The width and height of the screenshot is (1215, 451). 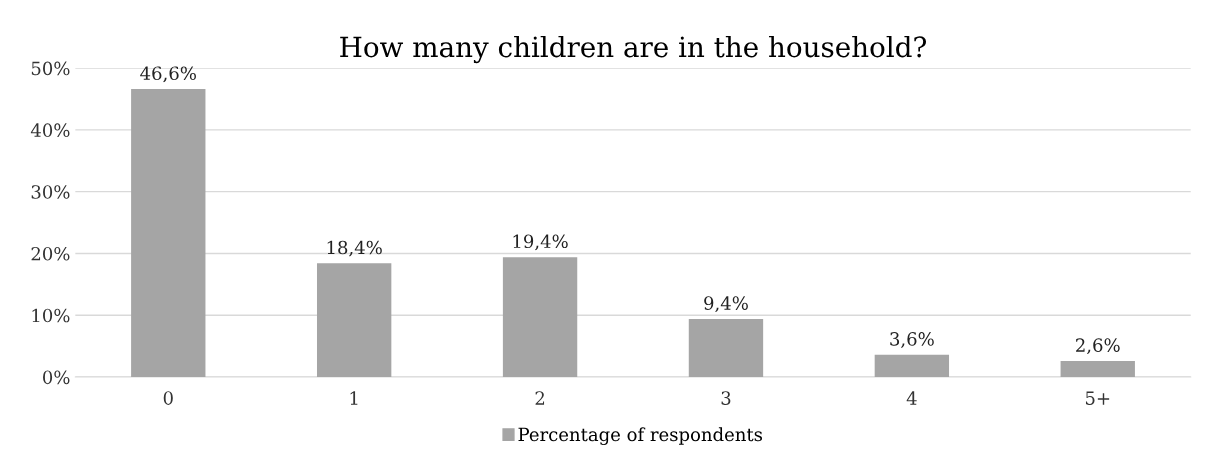 What do you see at coordinates (354, 398) in the screenshot?
I see `x-tick-label: 1` at bounding box center [354, 398].